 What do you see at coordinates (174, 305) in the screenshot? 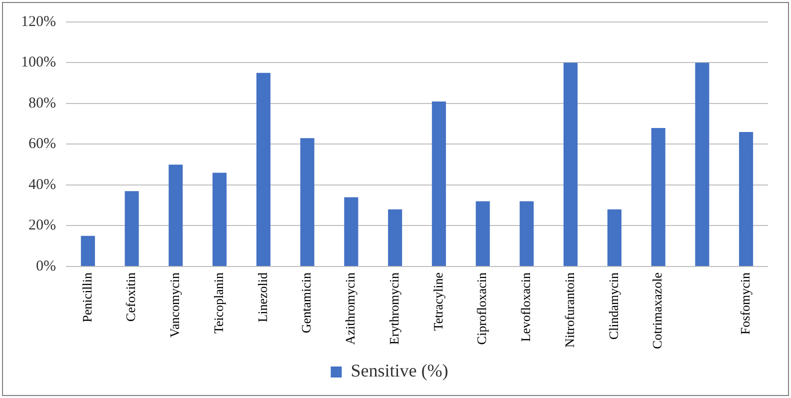
I see `x-tick-label: Vancomycin` at bounding box center [174, 305].